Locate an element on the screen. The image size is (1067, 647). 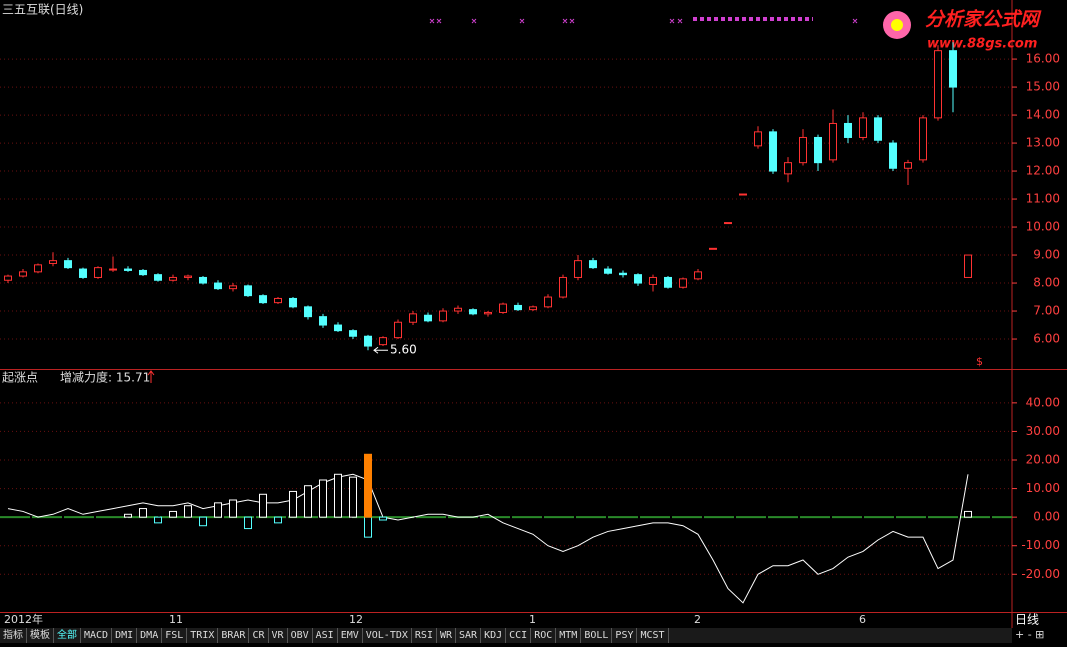
period-label: 日线 is located at coordinates (1027, 620).